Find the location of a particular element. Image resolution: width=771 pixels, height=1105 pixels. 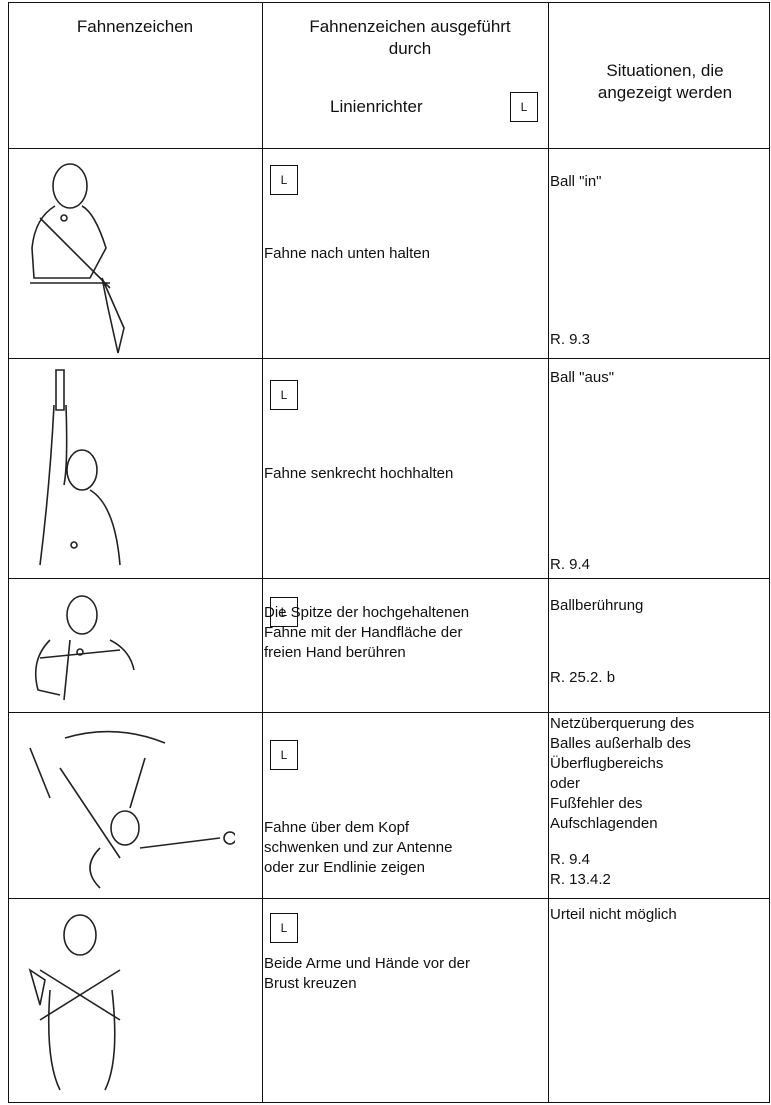

situation-line: Urteil nicht möglich is located at coordinates (613, 914).